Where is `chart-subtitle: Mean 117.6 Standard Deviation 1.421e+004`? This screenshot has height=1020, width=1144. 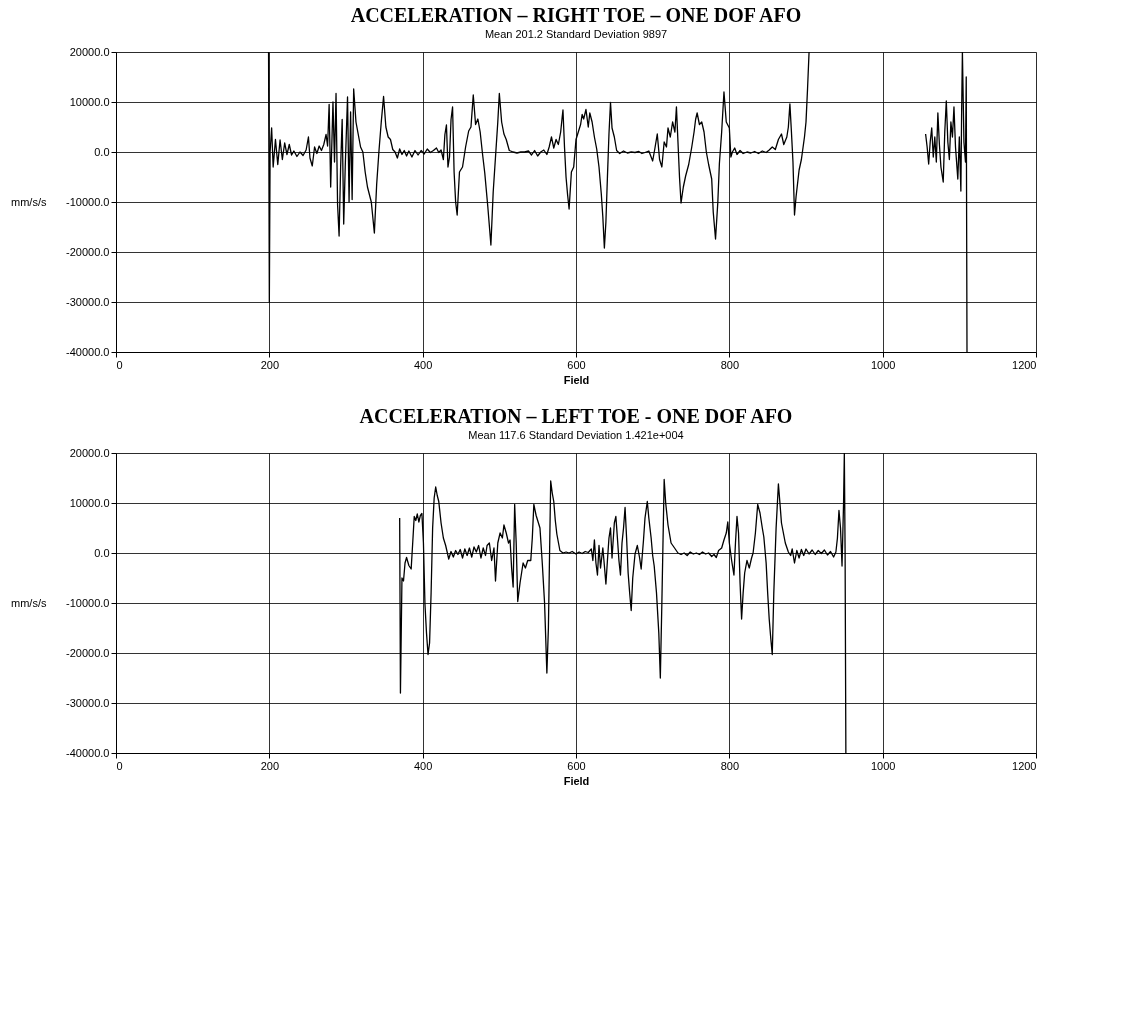
chart-subtitle: Mean 117.6 Standard Deviation 1.421e+004 is located at coordinates (576, 435).